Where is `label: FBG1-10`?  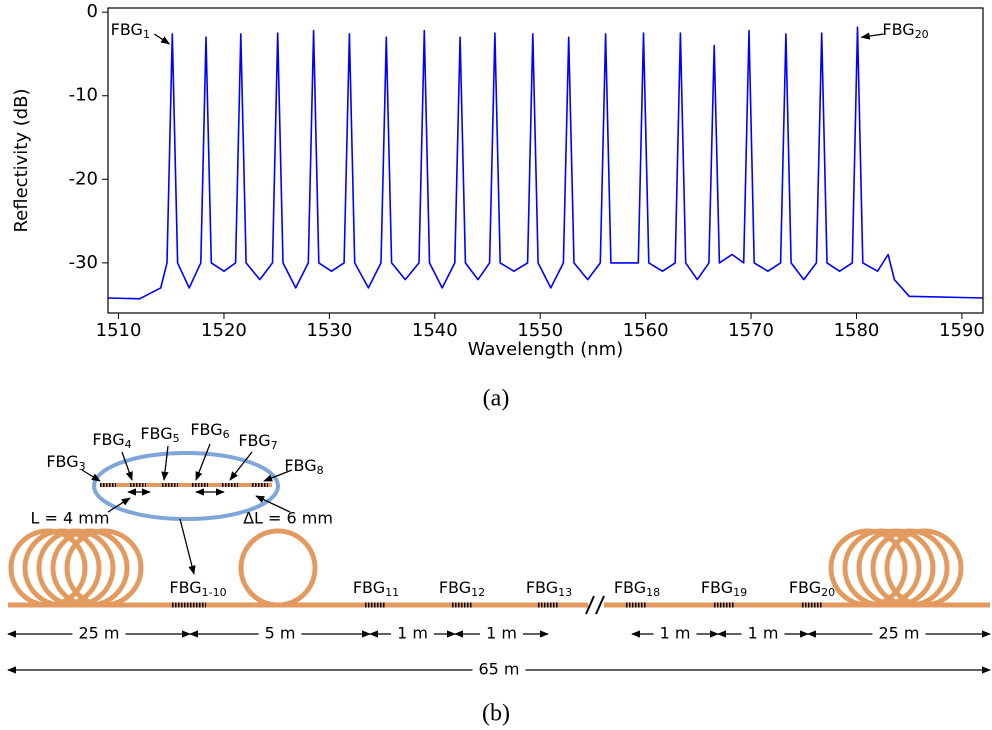 label: FBG1-10 is located at coordinates (197, 589).